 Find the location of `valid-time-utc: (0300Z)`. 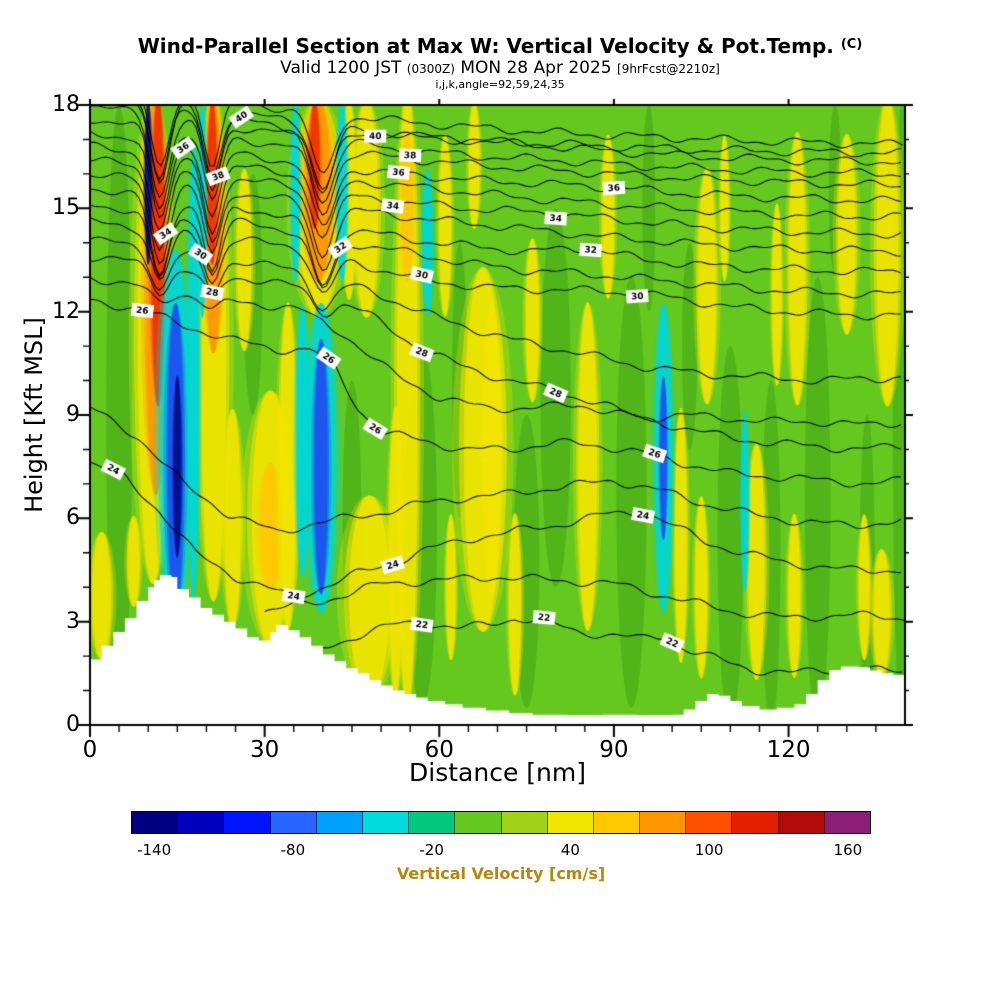

valid-time-utc: (0300Z) is located at coordinates (430, 69).